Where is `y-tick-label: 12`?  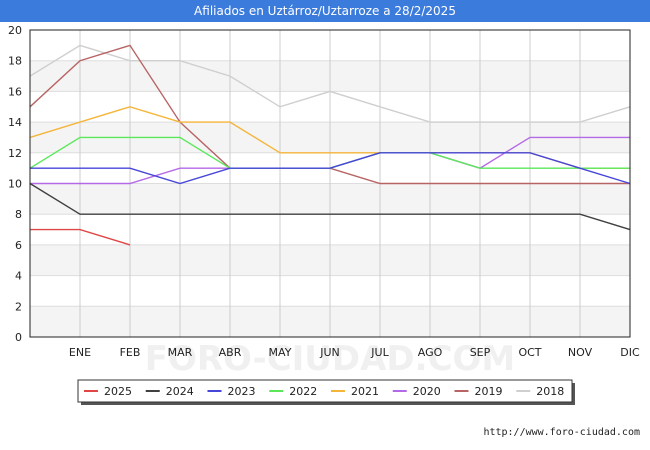 y-tick-label: 12 is located at coordinates (15, 153).